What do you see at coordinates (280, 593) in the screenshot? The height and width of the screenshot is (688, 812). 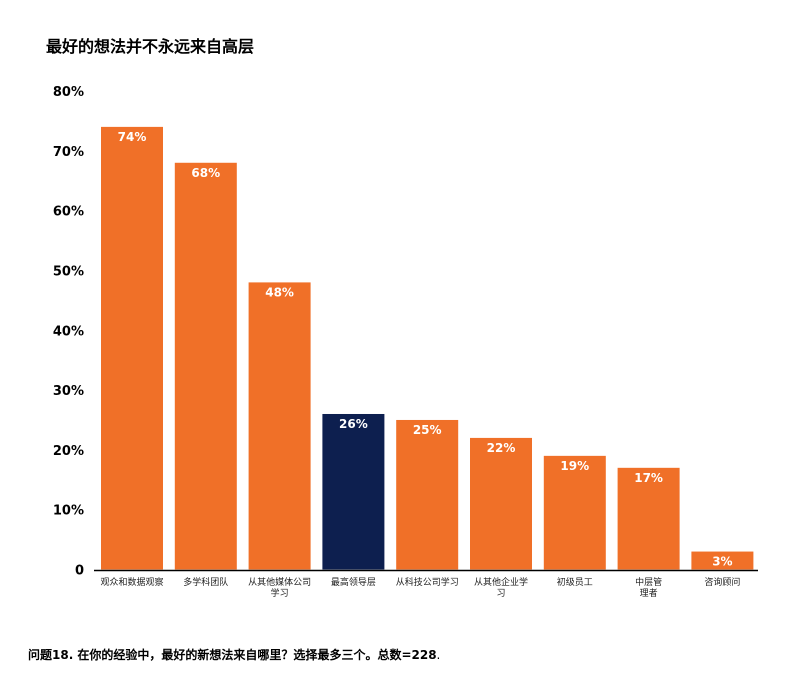 I see `x-tick-label: 学习` at bounding box center [280, 593].